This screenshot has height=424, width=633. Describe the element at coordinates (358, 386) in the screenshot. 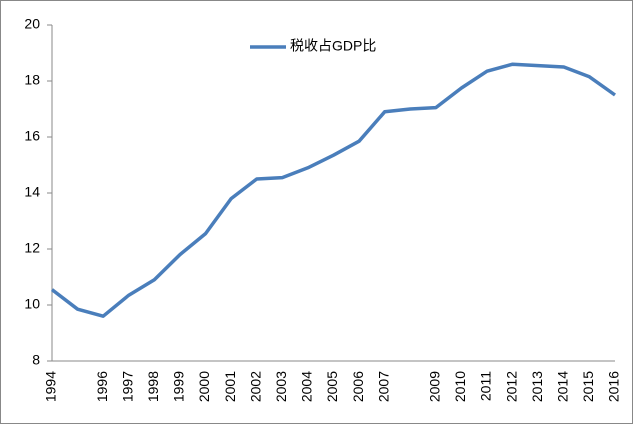

I see `x-tick-label: 2006` at that location.